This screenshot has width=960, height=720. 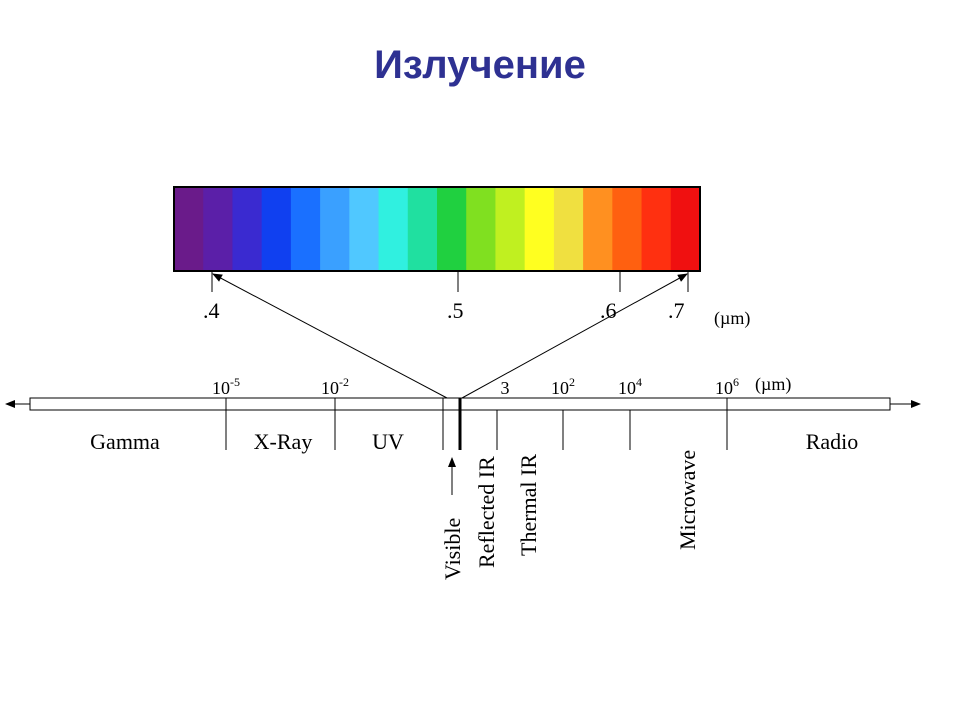 I want to click on tick-exponent: -2, so click(x=344, y=382).